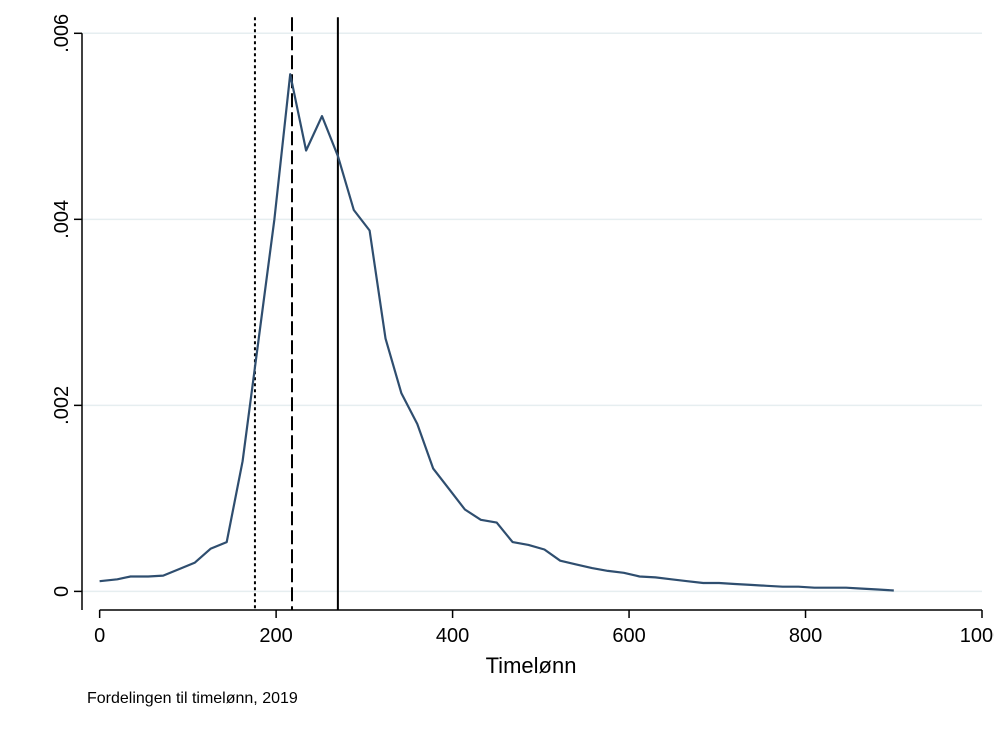 The width and height of the screenshot is (994, 731). What do you see at coordinates (62, 591) in the screenshot?
I see `y-tick-label: 0` at bounding box center [62, 591].